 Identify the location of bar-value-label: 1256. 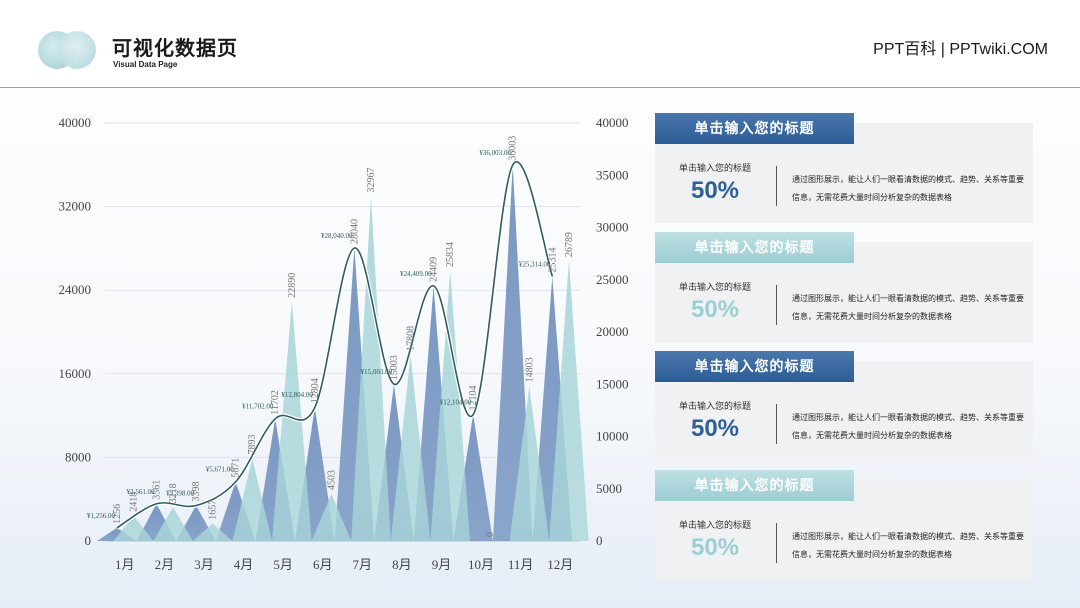
(117, 514).